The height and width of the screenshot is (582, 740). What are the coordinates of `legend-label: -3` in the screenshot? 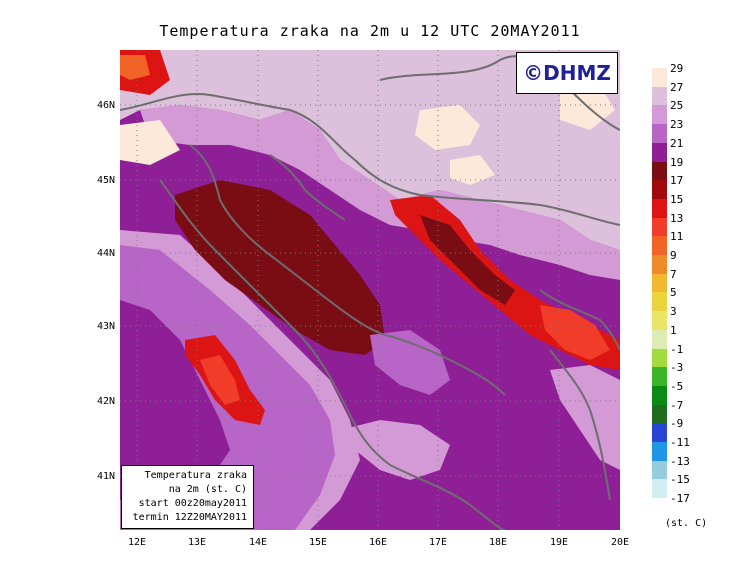 It's located at (677, 368).